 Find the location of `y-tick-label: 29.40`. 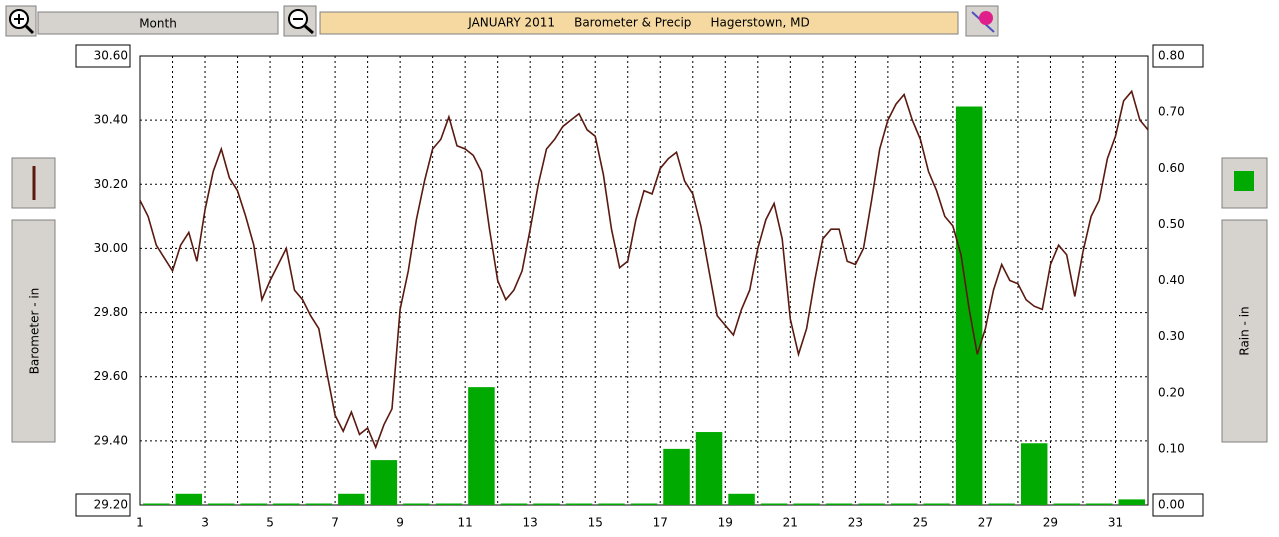

y-tick-label: 29.40 is located at coordinates (111, 440).